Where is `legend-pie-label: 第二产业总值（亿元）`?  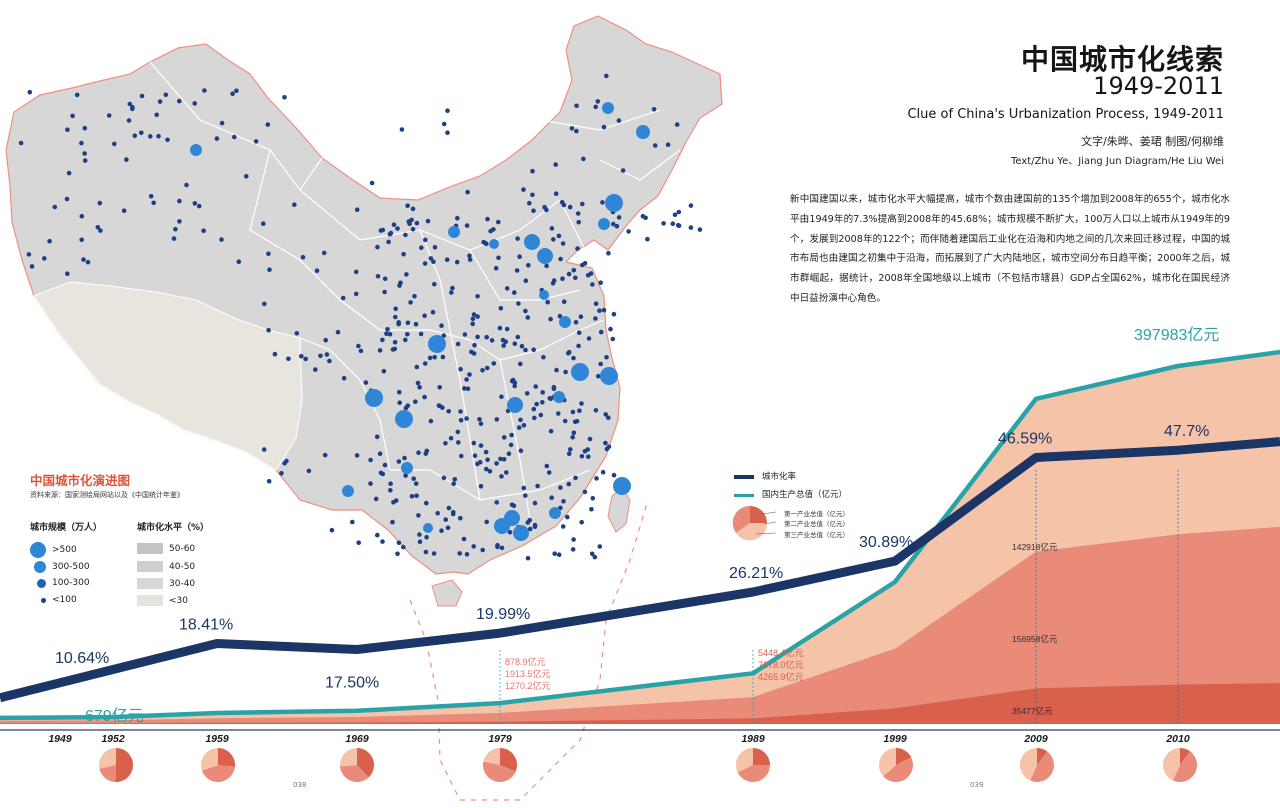
legend-pie-label: 第二产业总值（亿元） is located at coordinates (816, 524).